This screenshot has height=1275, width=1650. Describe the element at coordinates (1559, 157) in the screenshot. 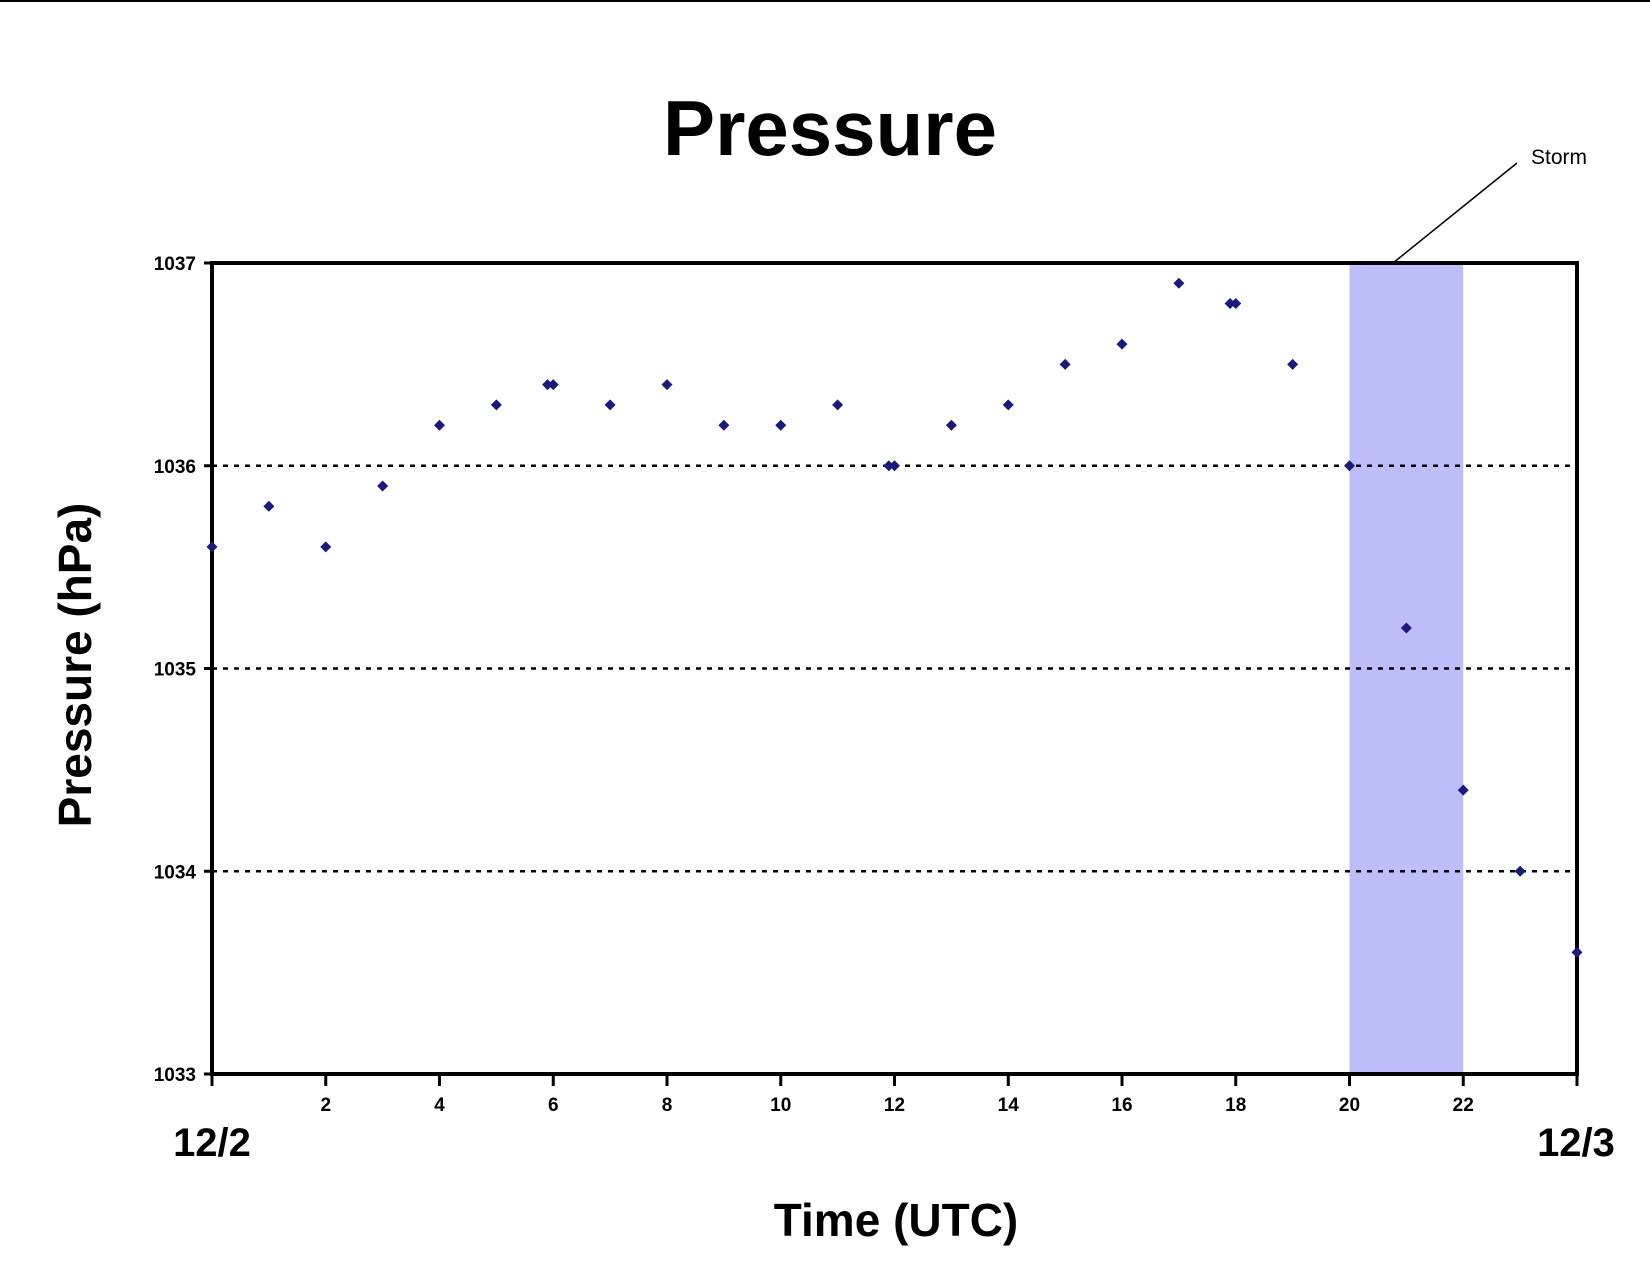

I see `storm-annotation: Storm` at that location.